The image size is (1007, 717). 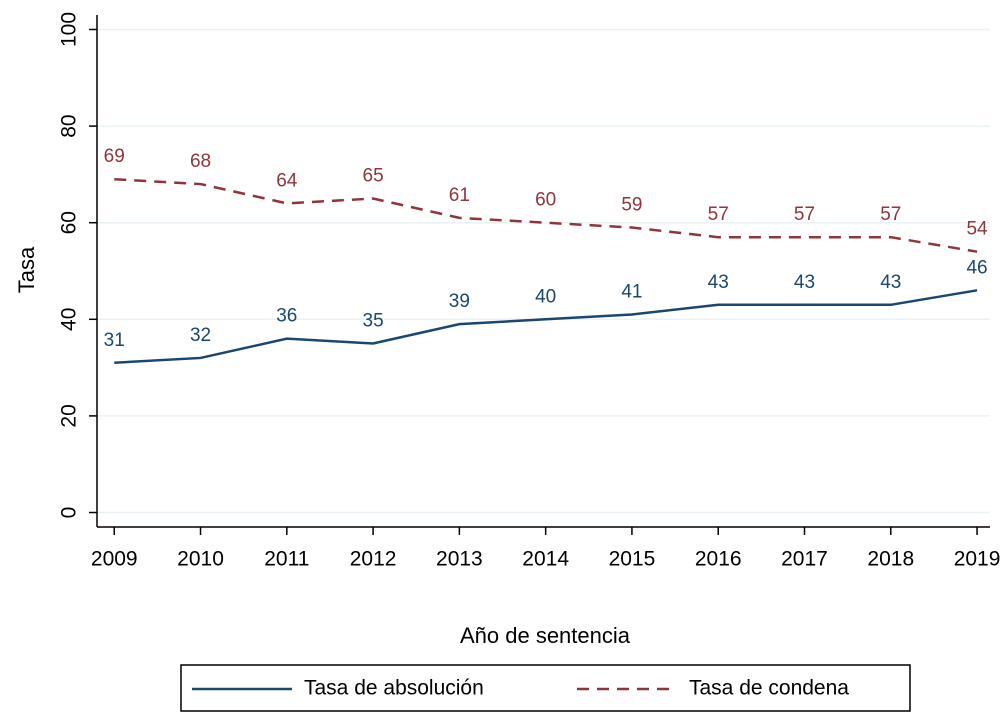 I want to click on x-tick-label: 2014, so click(x=545, y=559).